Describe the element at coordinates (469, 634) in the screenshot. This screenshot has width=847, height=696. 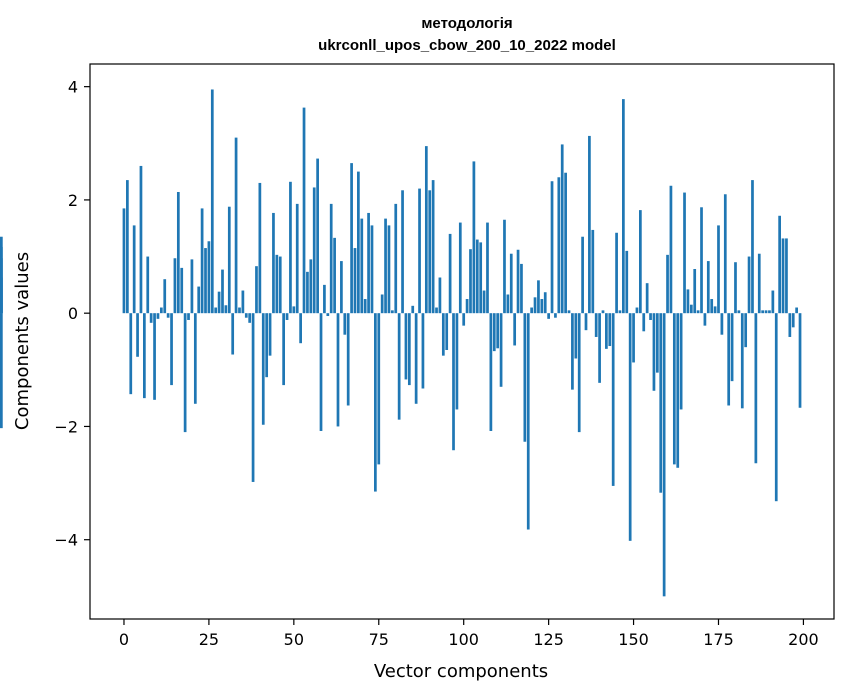
I see `x-axis: 0 25 50 75 100 125 150 175 200` at that location.